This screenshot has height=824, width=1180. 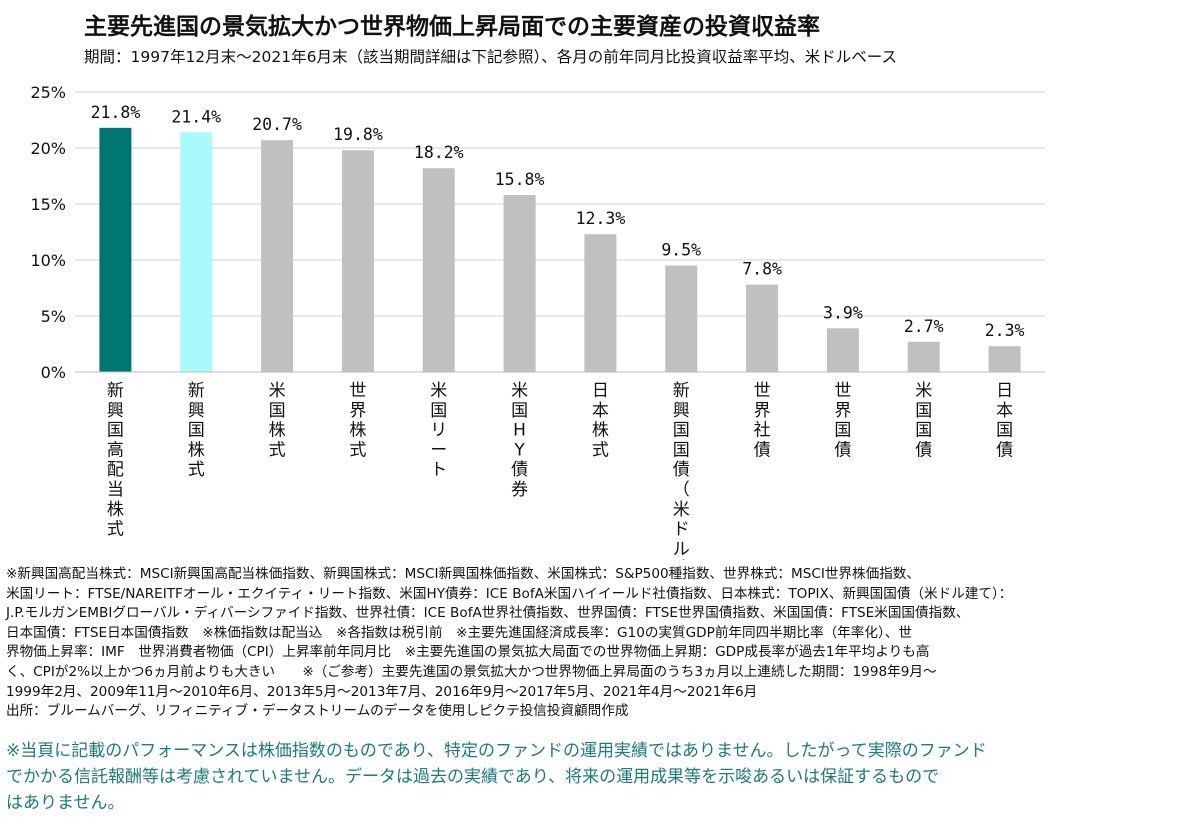 What do you see at coordinates (439, 152) in the screenshot?
I see `data-label: 18.2%` at bounding box center [439, 152].